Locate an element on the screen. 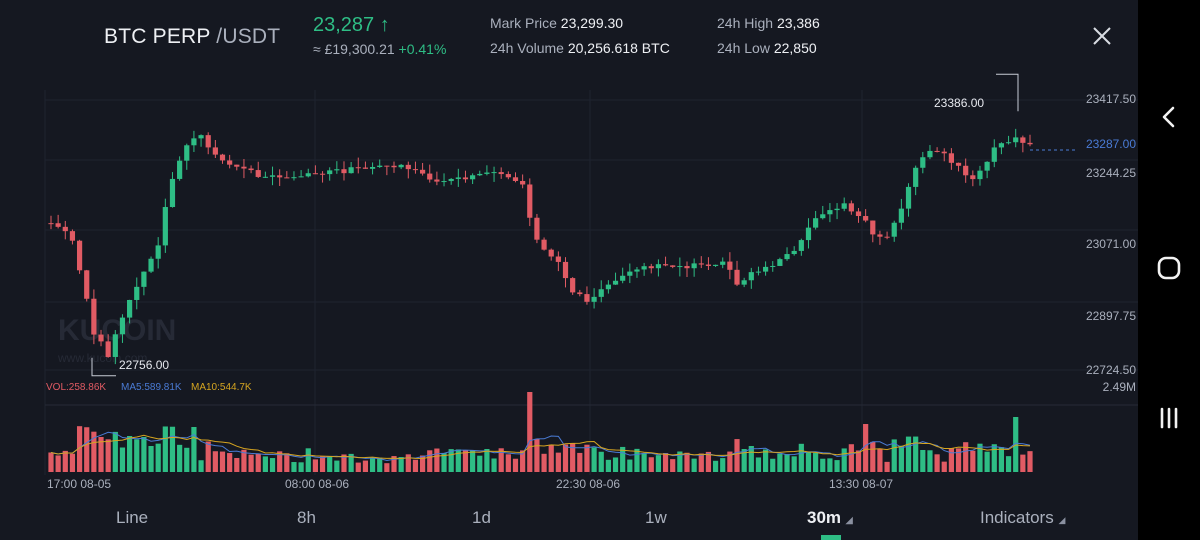 The height and width of the screenshot is (540, 1200). volume-bars is located at coordinates (540, 432).